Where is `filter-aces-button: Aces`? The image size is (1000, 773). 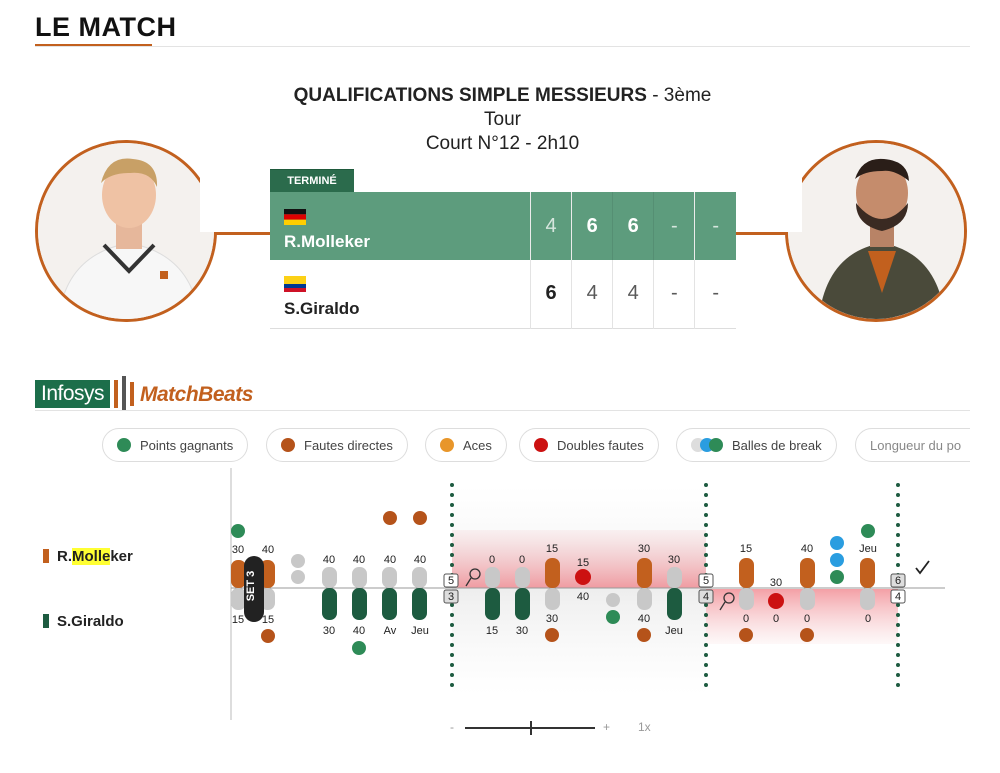
filter-aces-button: Aces is located at coordinates (466, 445).